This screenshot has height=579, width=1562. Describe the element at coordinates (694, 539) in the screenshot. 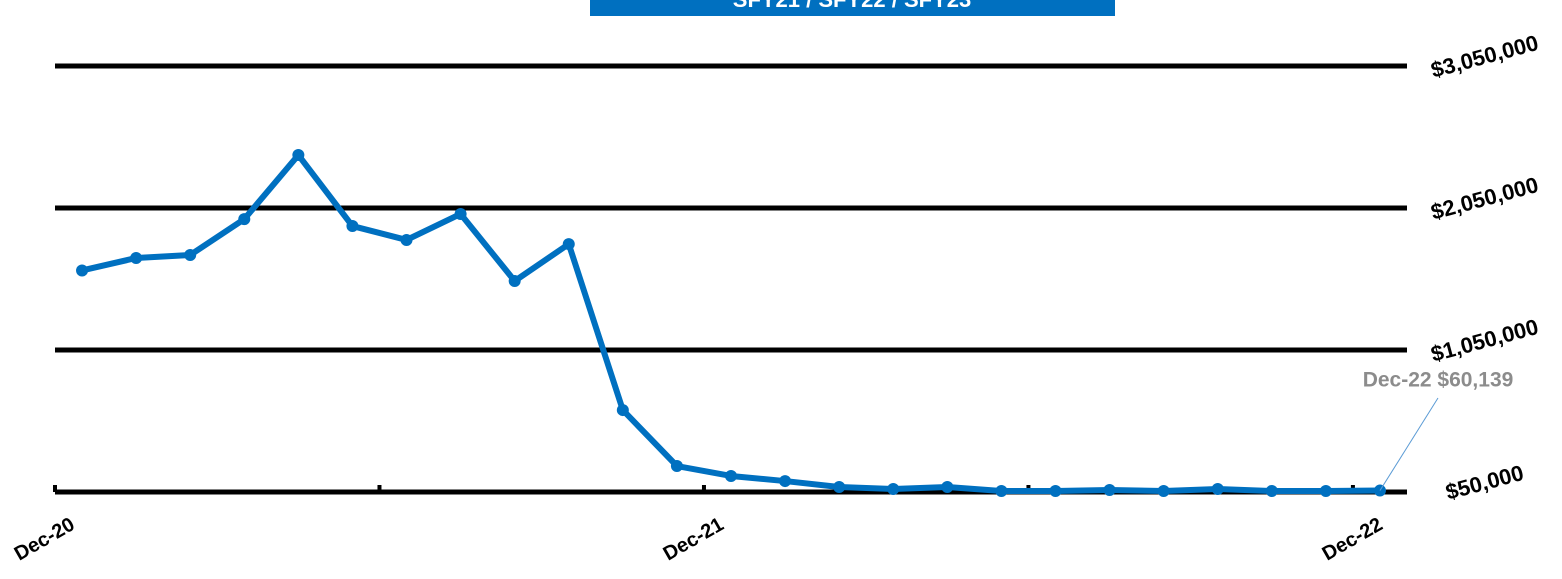

I see `x-tick-label: Dec-21` at that location.